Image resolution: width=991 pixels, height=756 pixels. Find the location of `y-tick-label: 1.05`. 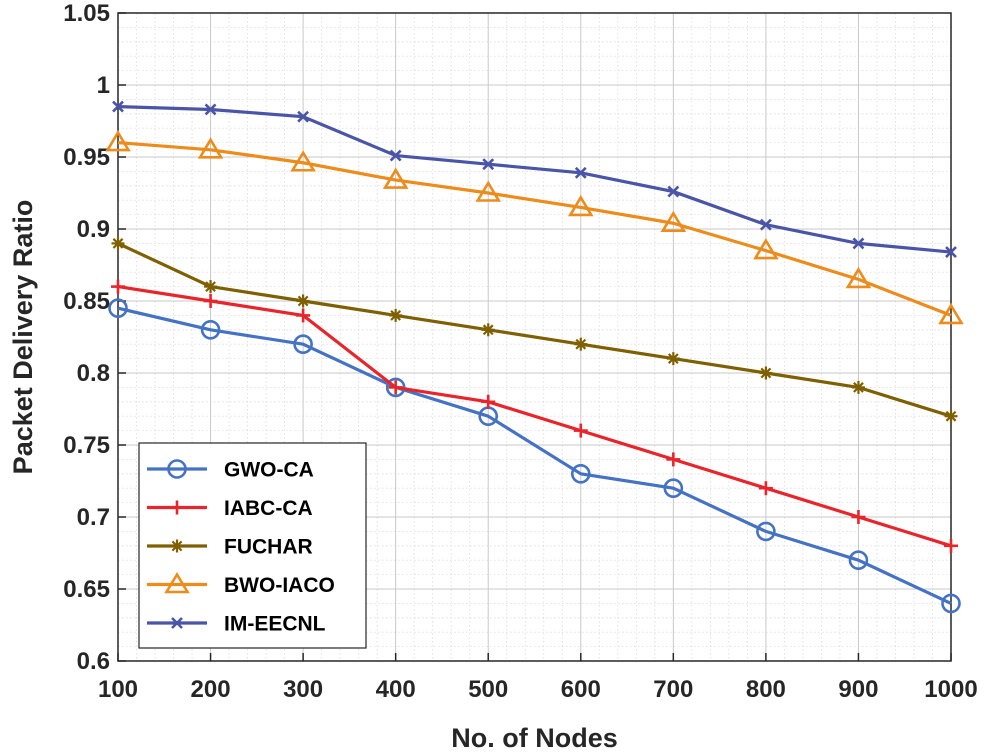

y-tick-label: 1.05 is located at coordinates (86, 13).